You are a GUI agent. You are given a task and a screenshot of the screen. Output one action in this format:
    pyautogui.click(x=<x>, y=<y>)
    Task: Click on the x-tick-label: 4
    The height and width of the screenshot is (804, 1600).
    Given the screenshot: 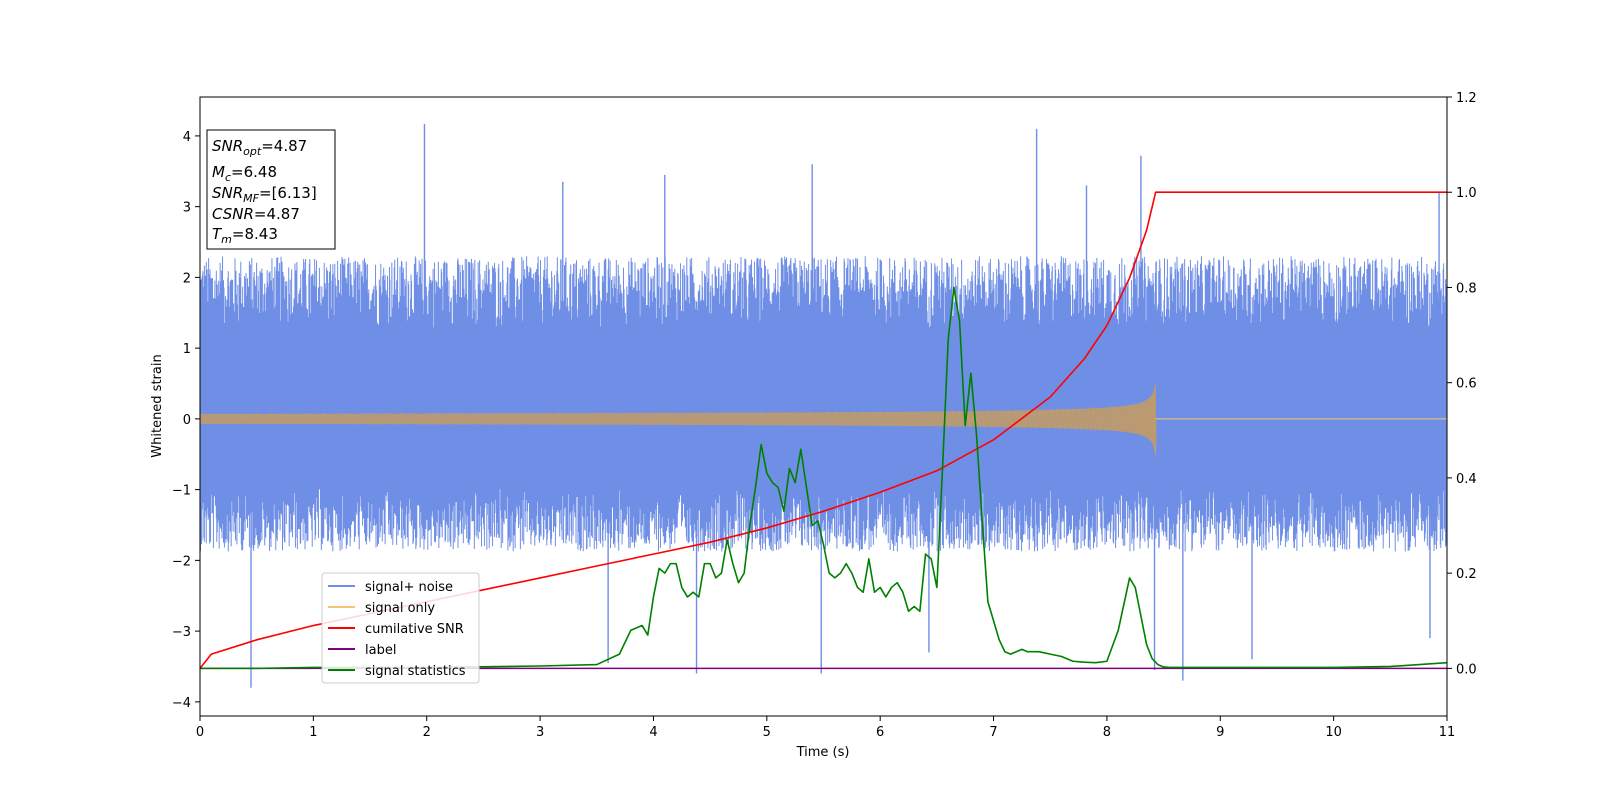 What is the action you would take?
    pyautogui.click(x=653, y=732)
    